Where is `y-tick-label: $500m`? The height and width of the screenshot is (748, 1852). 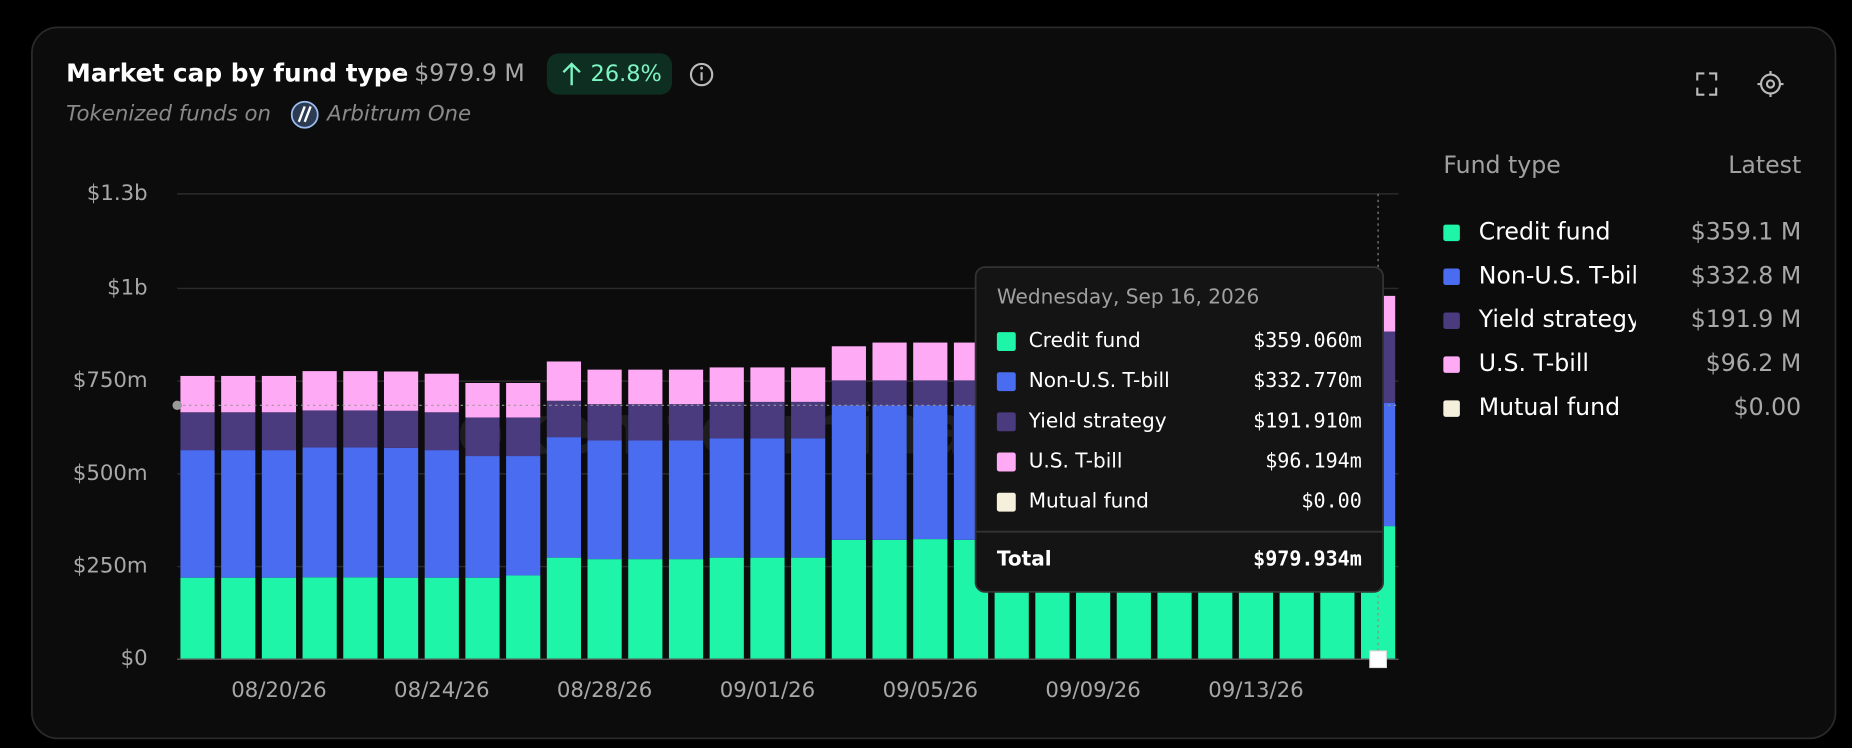 y-tick-label: $500m is located at coordinates (110, 473).